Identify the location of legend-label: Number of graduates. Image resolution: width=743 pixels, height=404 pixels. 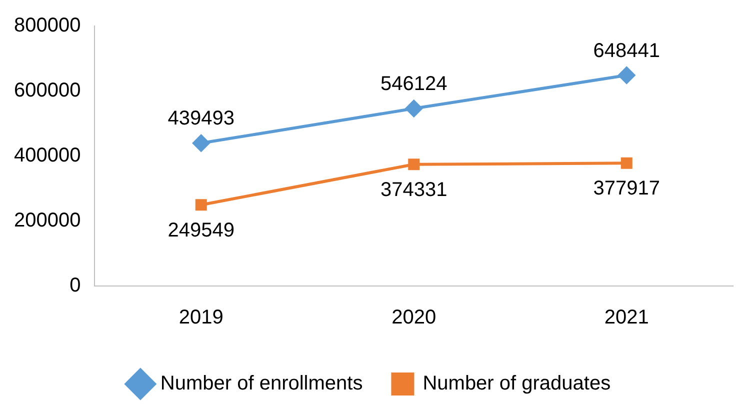
(516, 383).